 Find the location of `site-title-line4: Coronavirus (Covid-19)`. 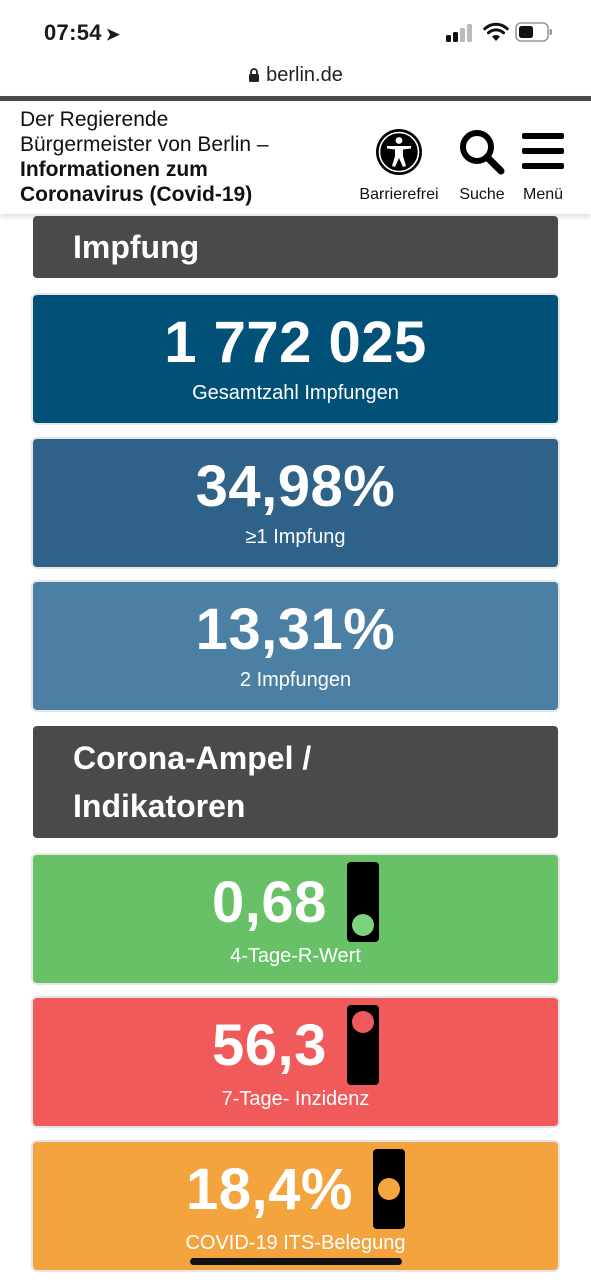

site-title-line4: Coronavirus (Covid-19) is located at coordinates (136, 194).